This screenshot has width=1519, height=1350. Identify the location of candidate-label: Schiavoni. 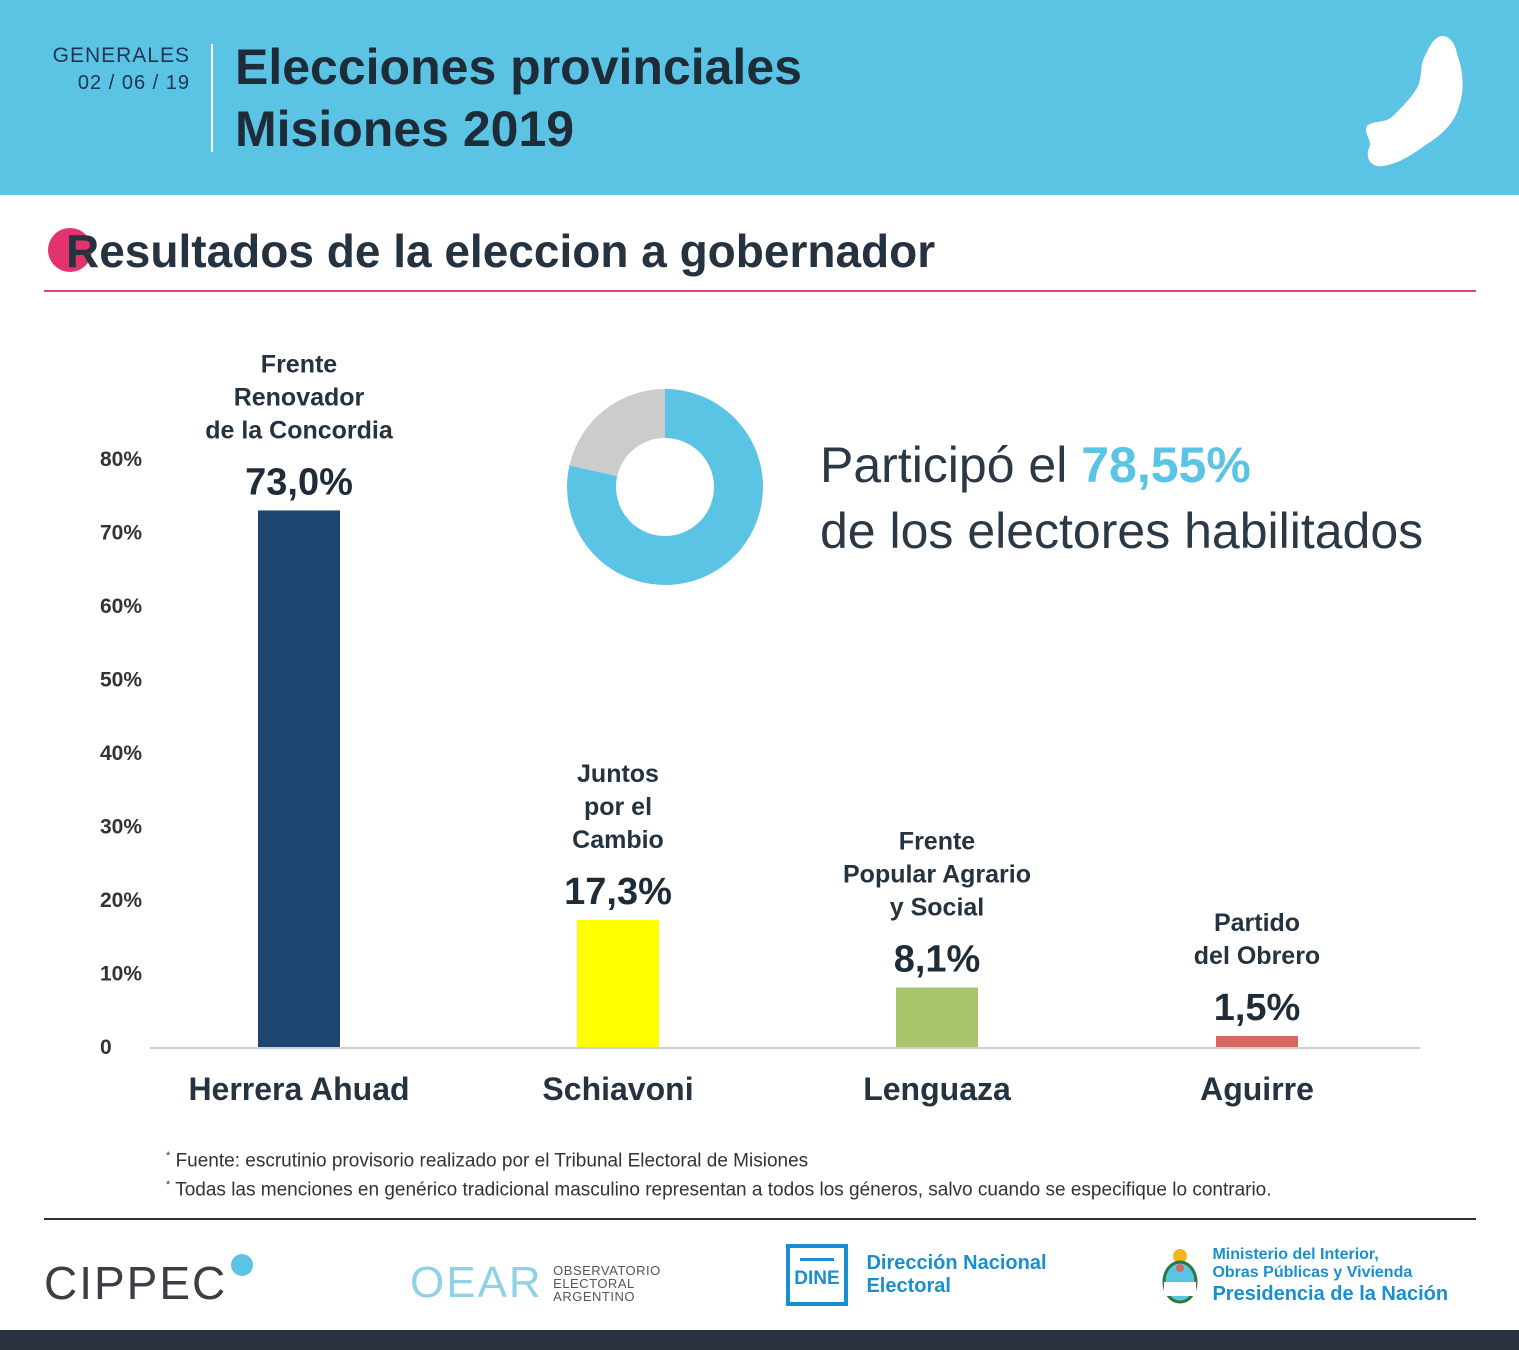
(617, 1089).